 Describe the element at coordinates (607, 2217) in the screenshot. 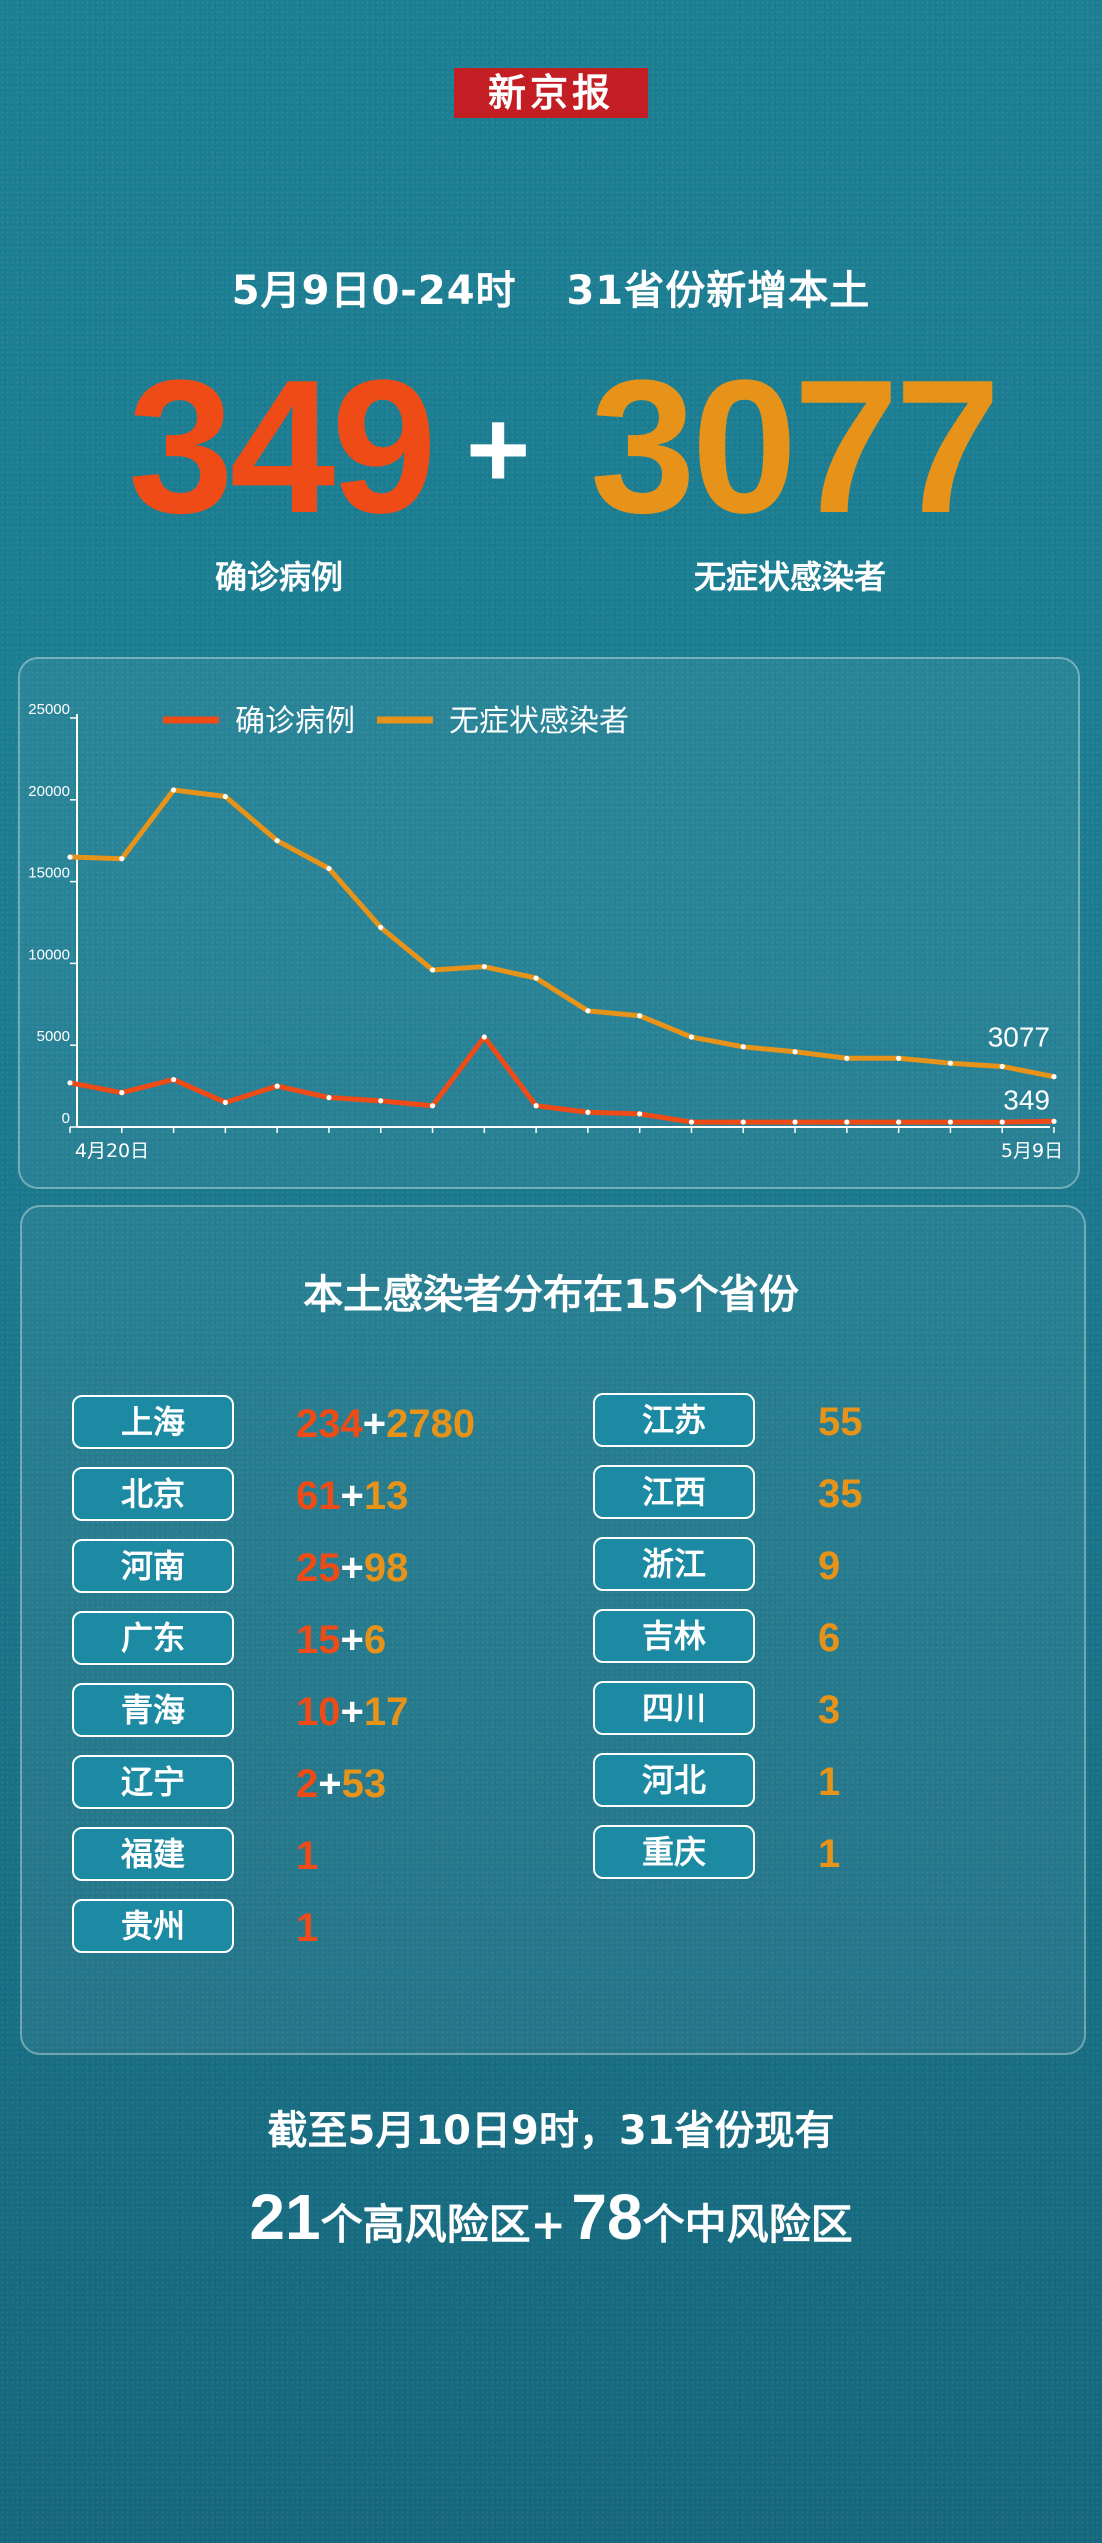

I see `mid-risk-count: 78` at that location.